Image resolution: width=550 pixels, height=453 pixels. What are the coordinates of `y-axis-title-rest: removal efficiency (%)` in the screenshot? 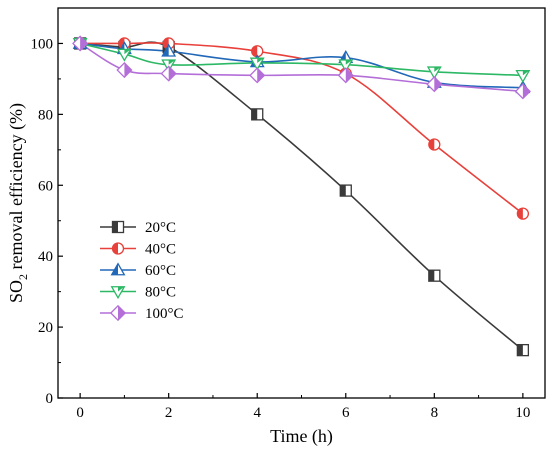 It's located at (16, 188).